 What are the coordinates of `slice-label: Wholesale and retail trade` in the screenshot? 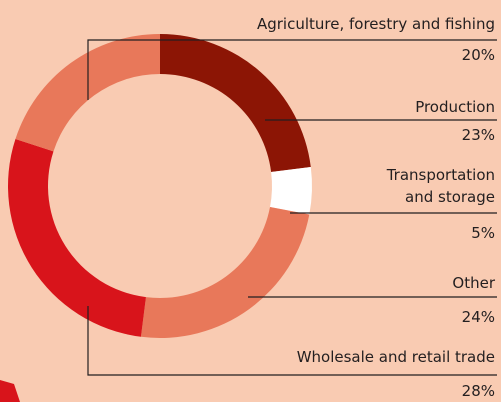 It's located at (395, 357).